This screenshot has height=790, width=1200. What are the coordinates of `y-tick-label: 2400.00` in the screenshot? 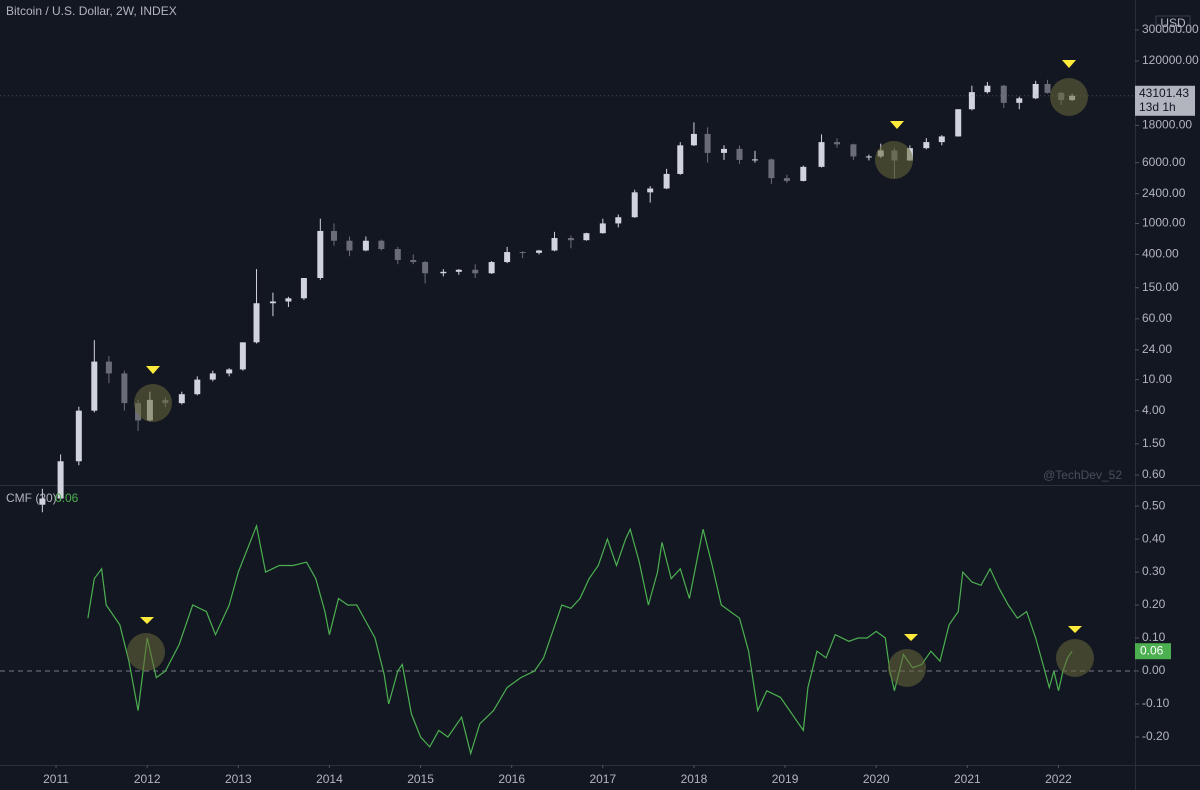 It's located at (1164, 193).